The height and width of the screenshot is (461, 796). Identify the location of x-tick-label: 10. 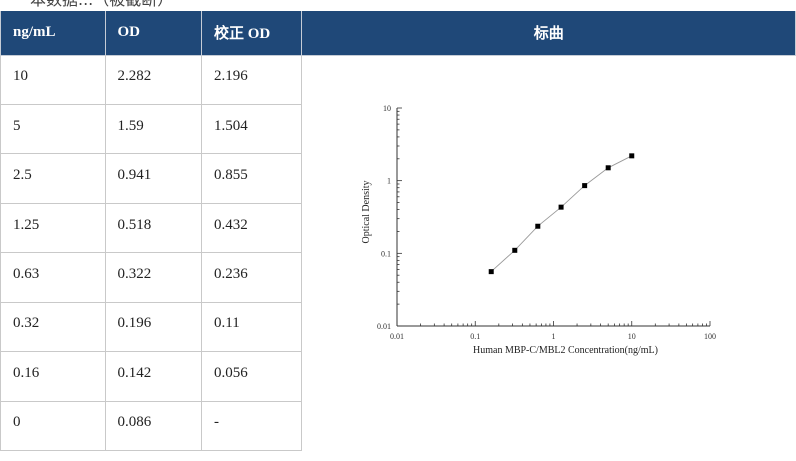
(632, 336).